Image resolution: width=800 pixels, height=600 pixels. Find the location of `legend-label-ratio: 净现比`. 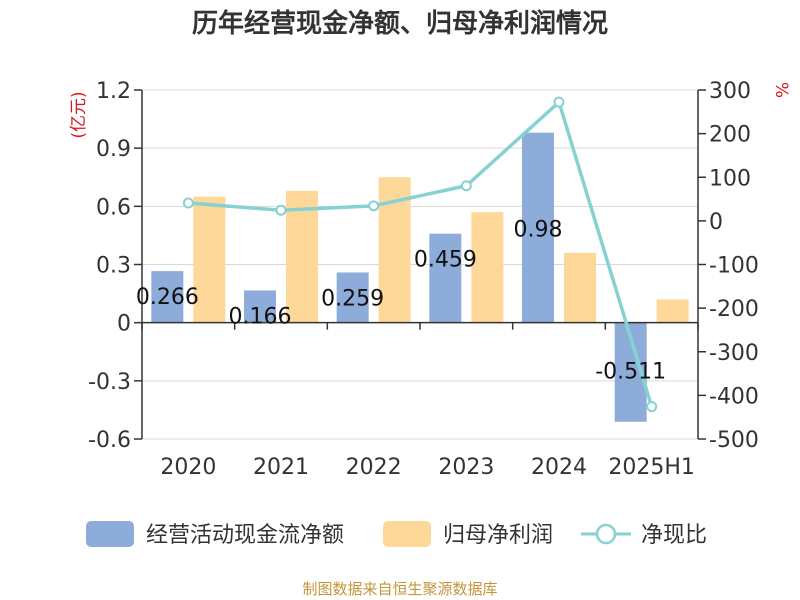

legend-label-ratio: 净现比 is located at coordinates (674, 535).